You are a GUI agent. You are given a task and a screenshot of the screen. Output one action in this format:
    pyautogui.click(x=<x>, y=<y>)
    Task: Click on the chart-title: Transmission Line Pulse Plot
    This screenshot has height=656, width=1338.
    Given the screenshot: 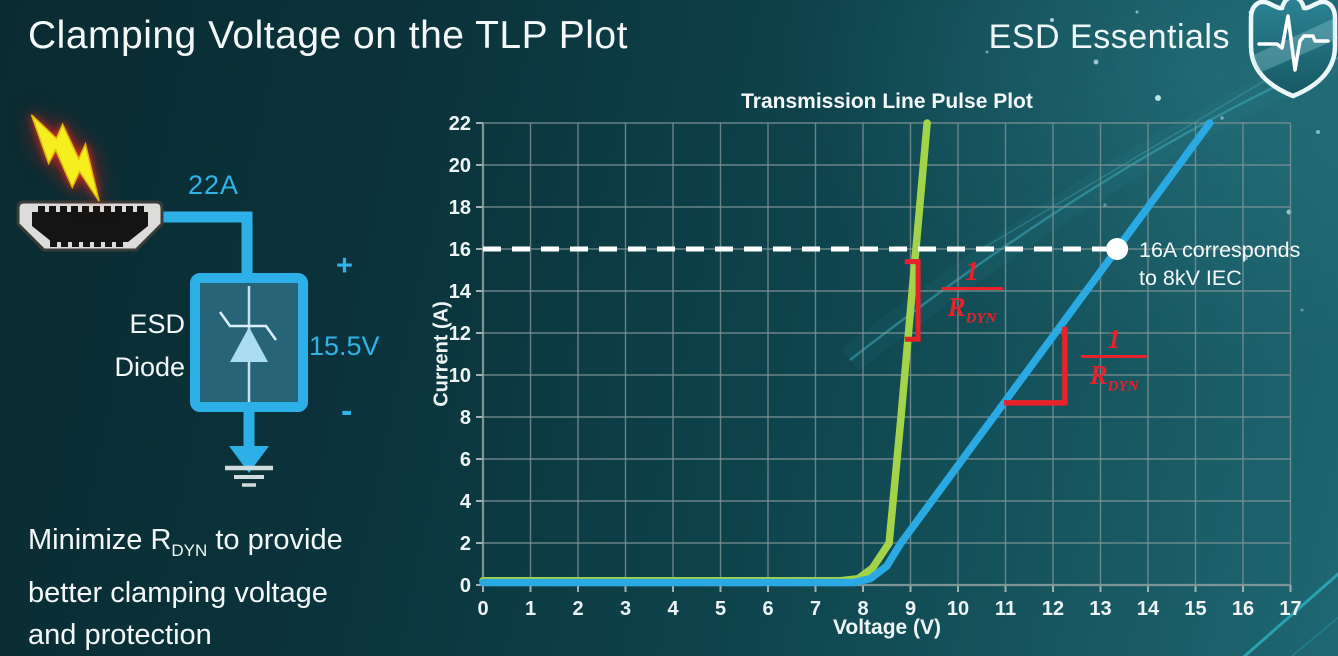 What is the action you would take?
    pyautogui.click(x=887, y=101)
    